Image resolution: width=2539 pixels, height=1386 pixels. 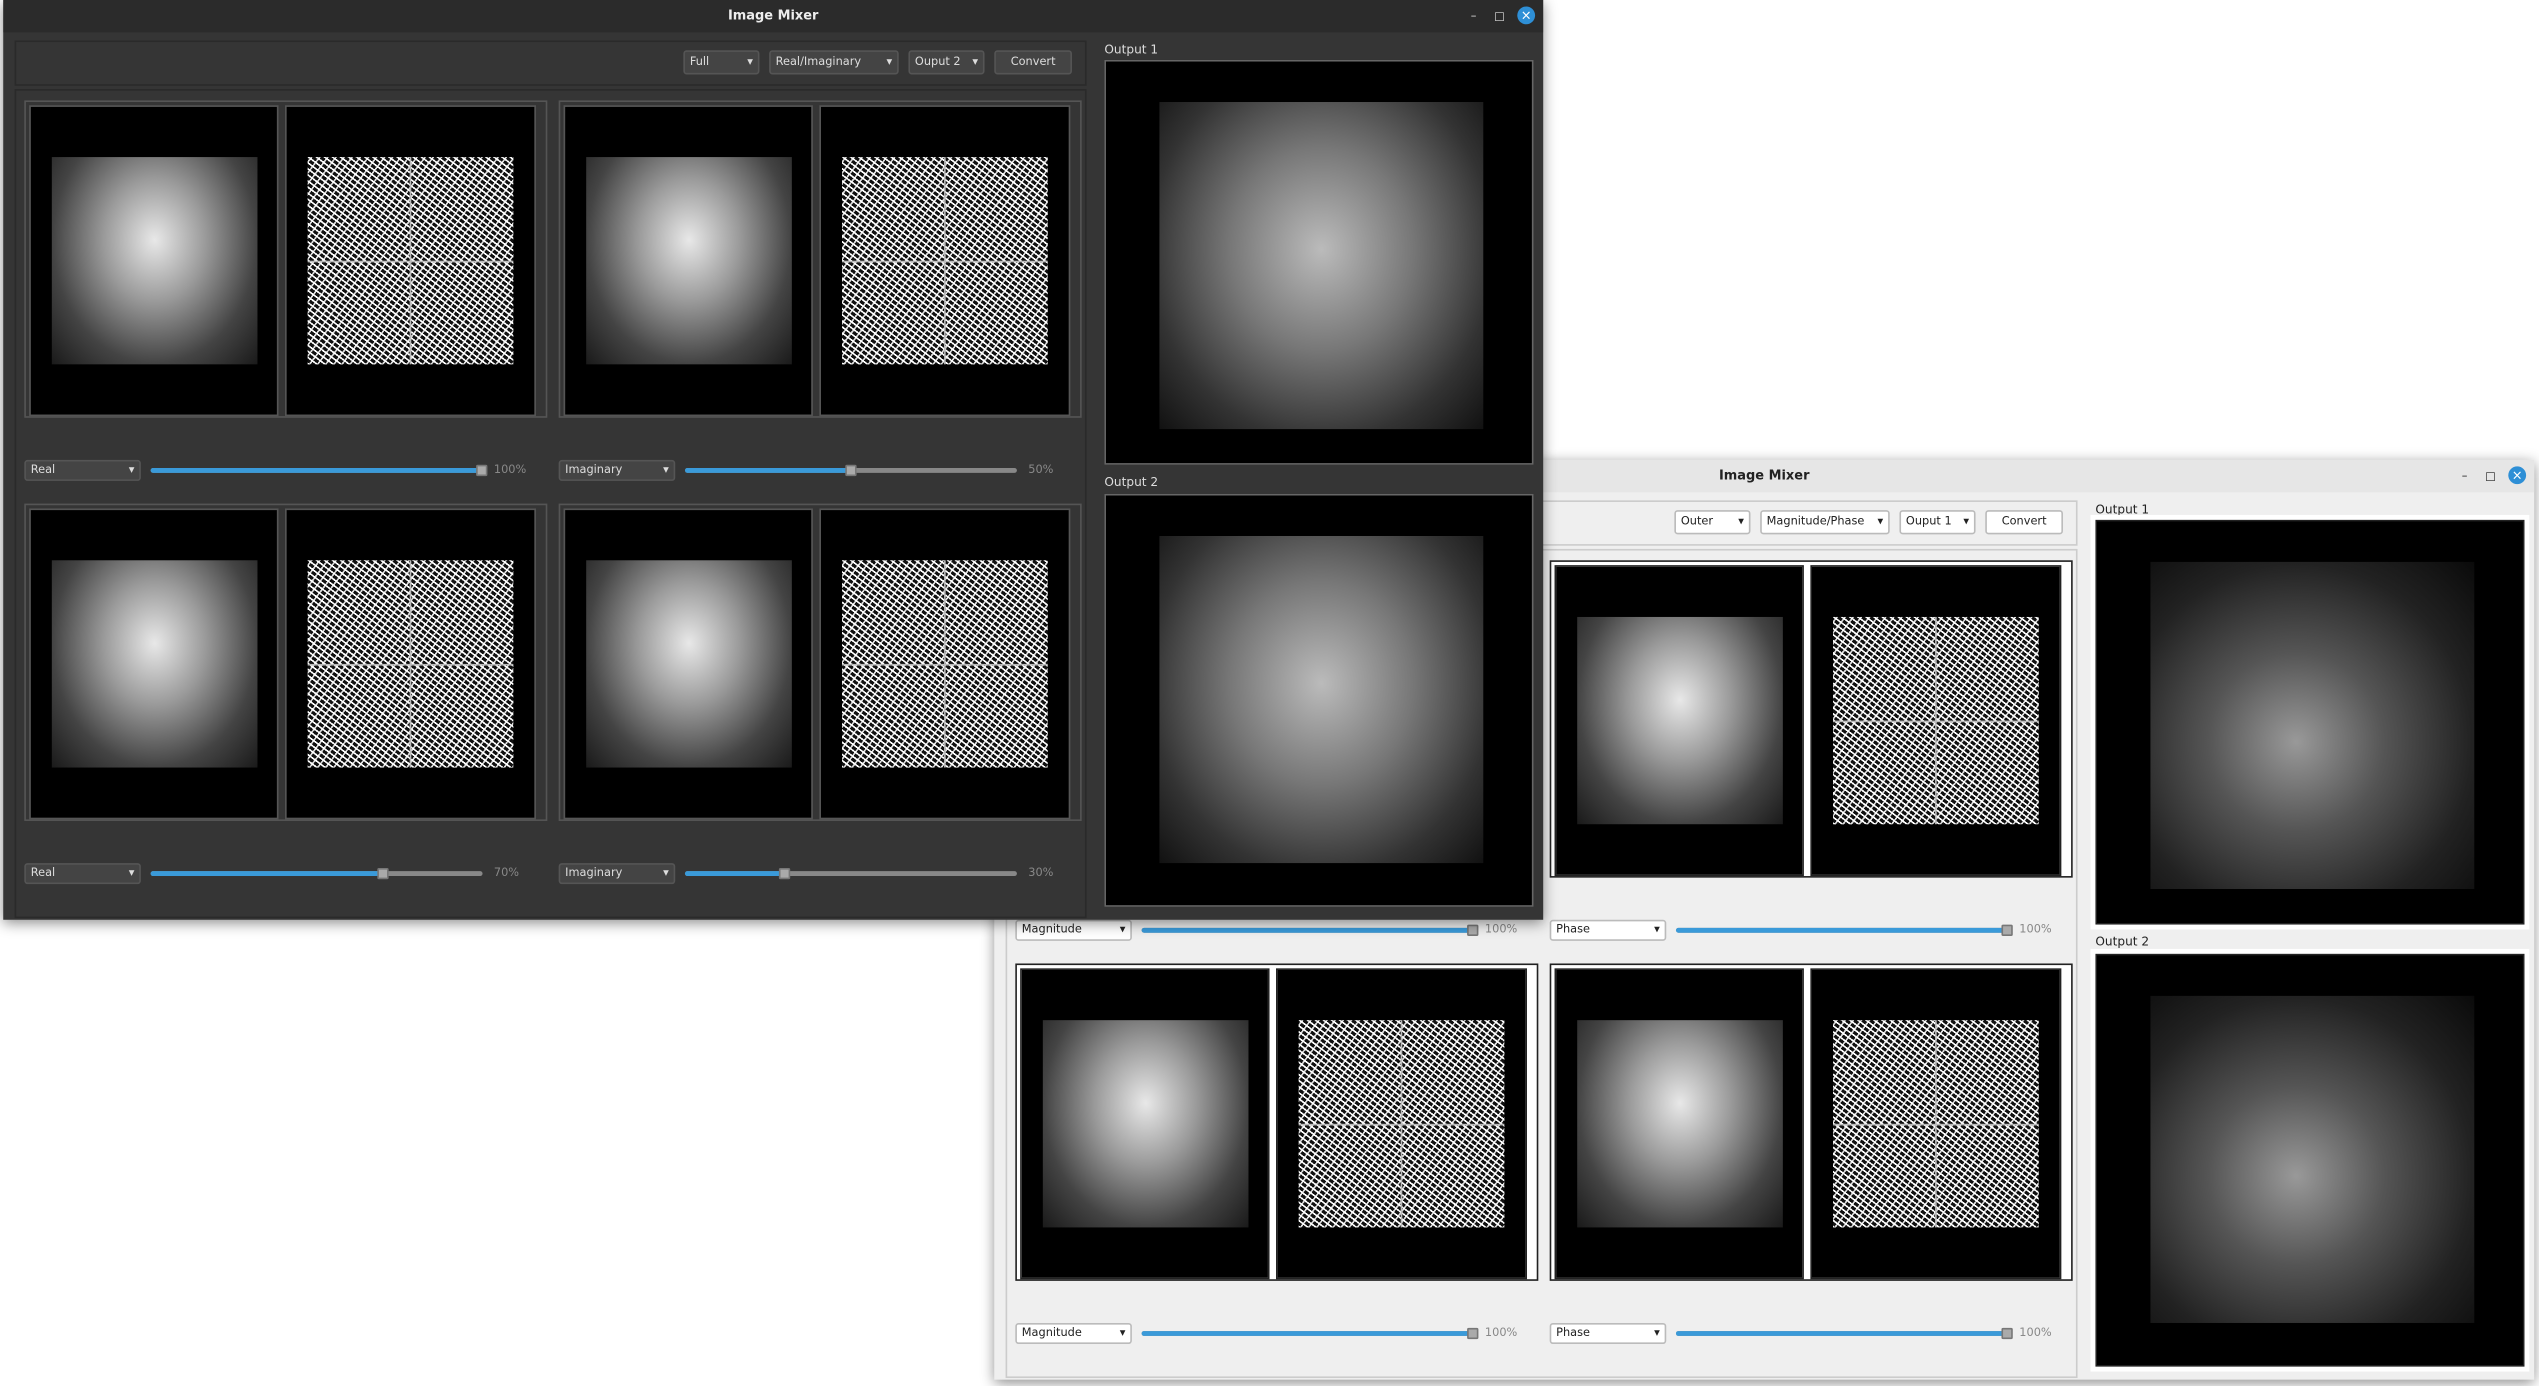 What do you see at coordinates (1712, 522) in the screenshot?
I see `dropdown: Outer` at bounding box center [1712, 522].